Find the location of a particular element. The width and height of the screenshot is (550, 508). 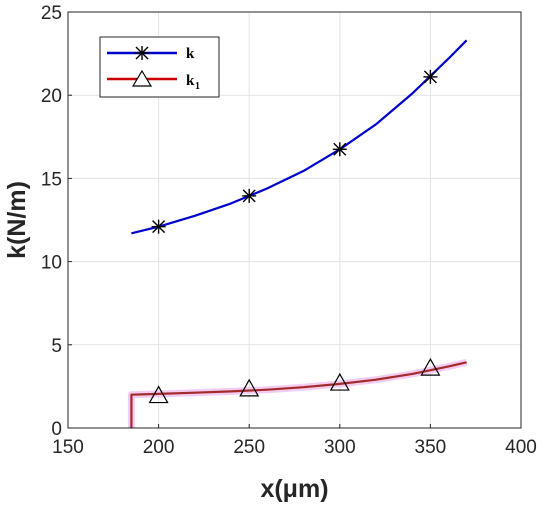

legend-k1-marker is located at coordinates (142, 78).